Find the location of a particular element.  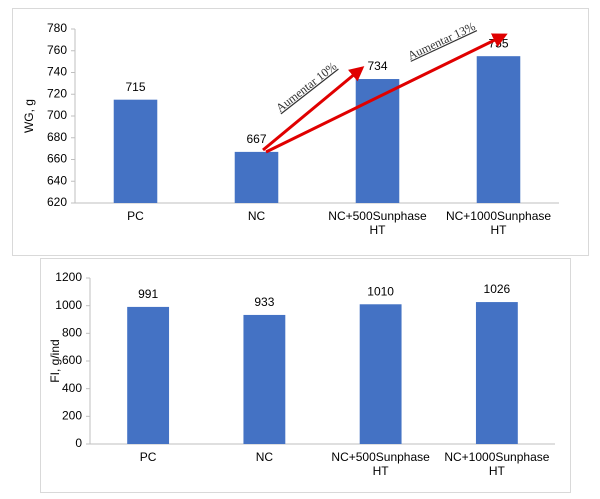

annotation: Aumentar 13% is located at coordinates (441, 41).